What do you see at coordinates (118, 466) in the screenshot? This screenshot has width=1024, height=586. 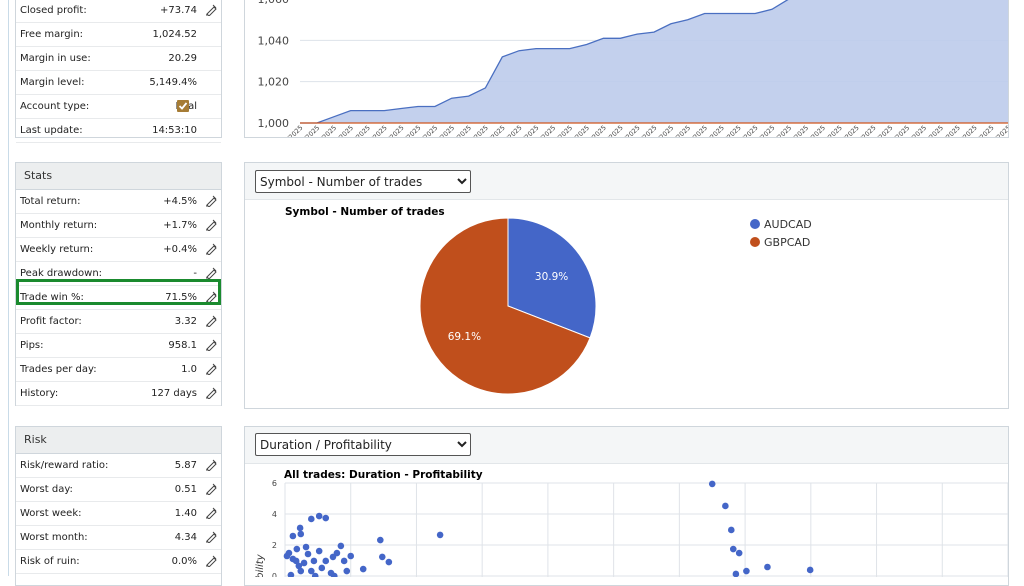 I see `stat-row: Risk/reward ratio: 5.87` at bounding box center [118, 466].